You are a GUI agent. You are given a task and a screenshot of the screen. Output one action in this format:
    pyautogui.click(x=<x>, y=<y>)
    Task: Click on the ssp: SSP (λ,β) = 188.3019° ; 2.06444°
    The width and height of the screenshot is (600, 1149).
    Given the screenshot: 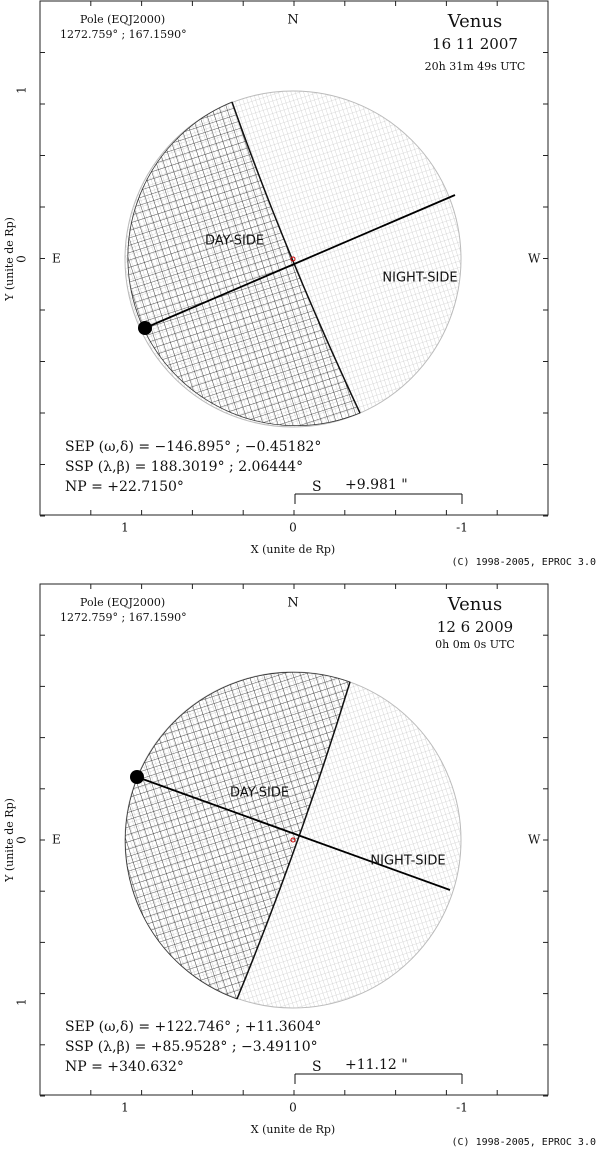 What is the action you would take?
    pyautogui.click(x=184, y=467)
    